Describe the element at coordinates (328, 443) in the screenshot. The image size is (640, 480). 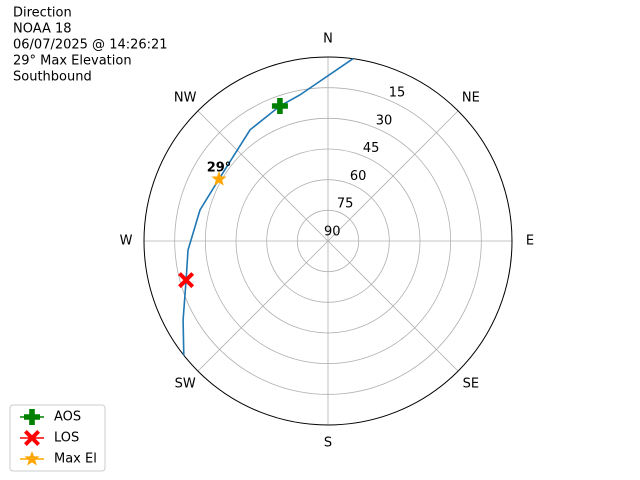
I see `theta-tick-label: S` at that location.